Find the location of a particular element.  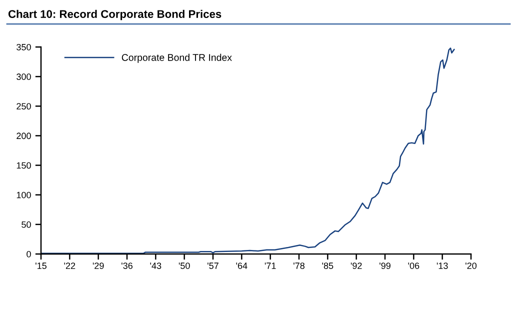

chart-title: Chart 10: Record Corporate Bond Prices is located at coordinates (115, 15).